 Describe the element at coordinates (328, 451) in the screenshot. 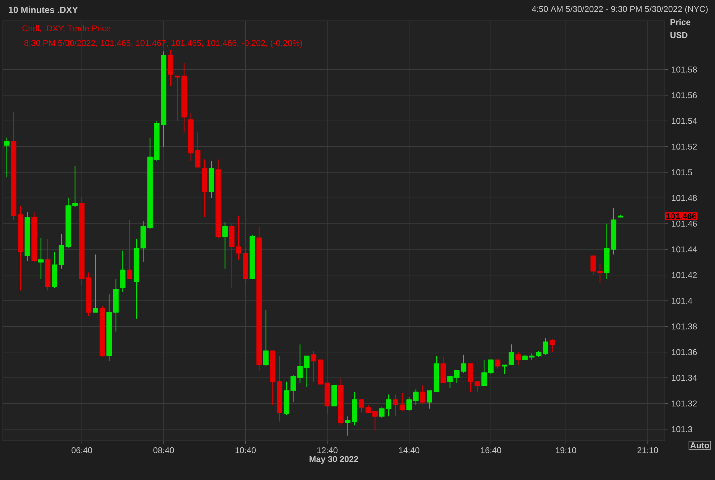

I see `x-tick-label: 12:40` at that location.